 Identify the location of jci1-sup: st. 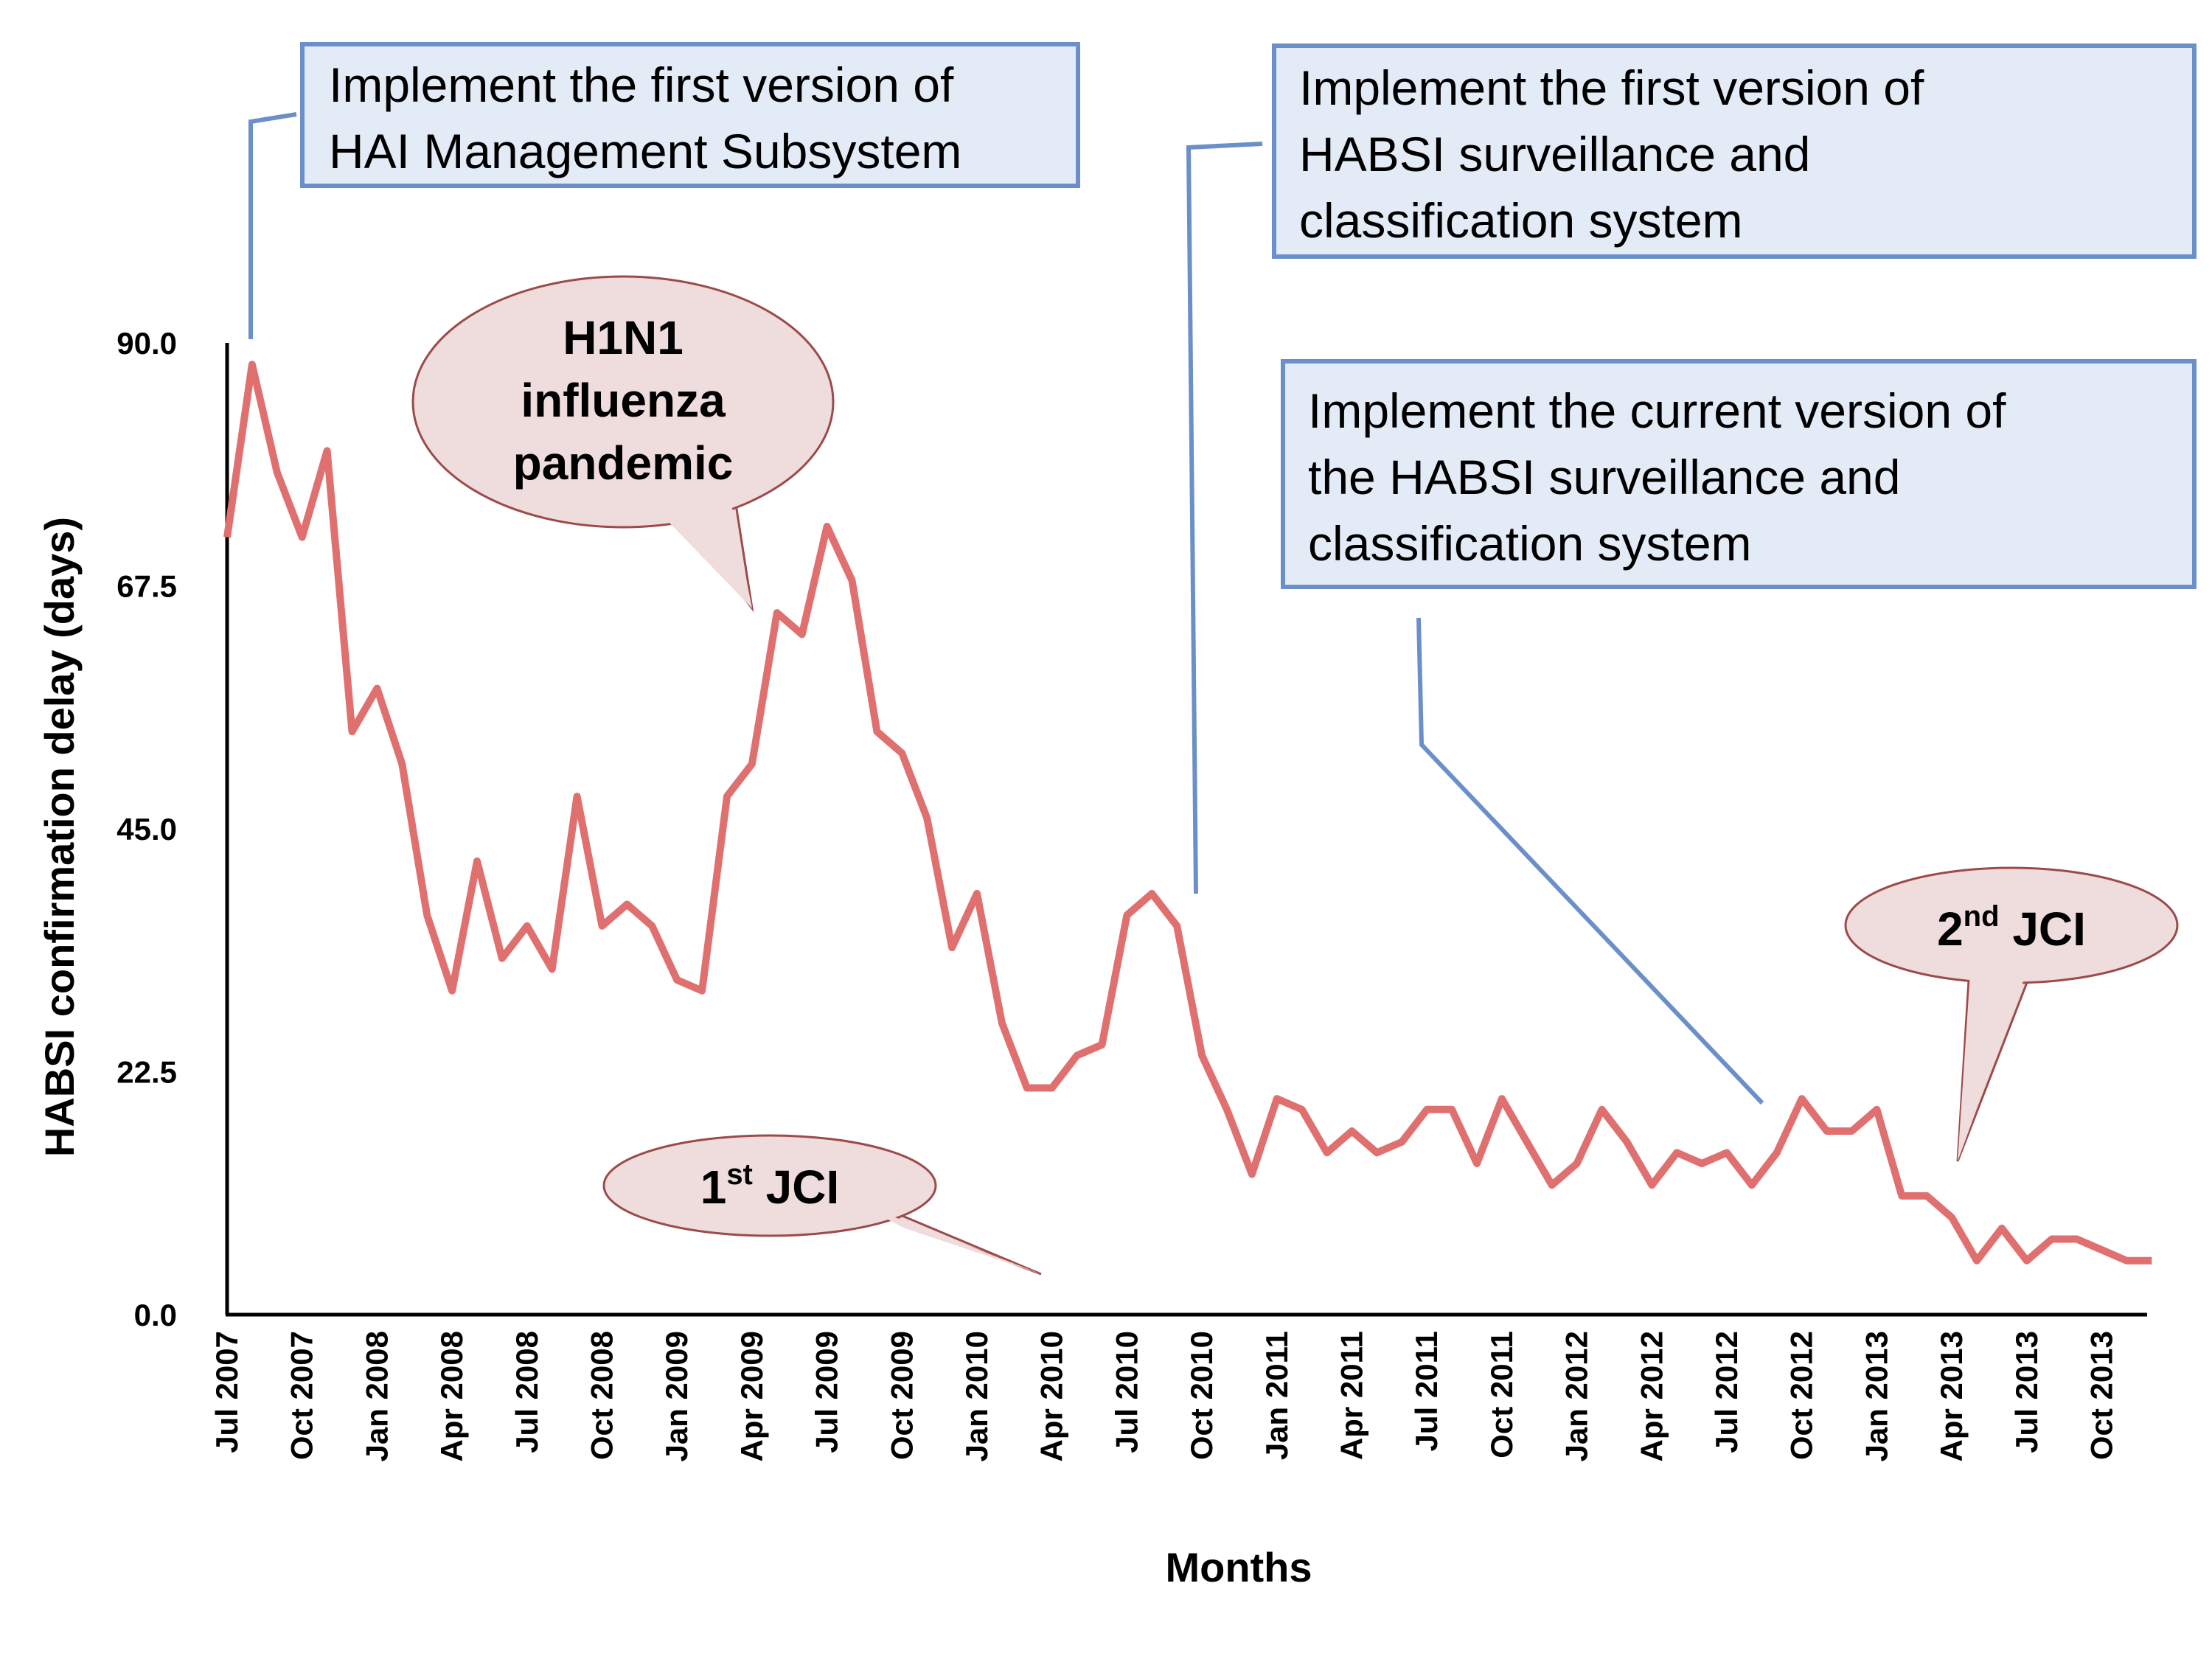
(739, 1174).